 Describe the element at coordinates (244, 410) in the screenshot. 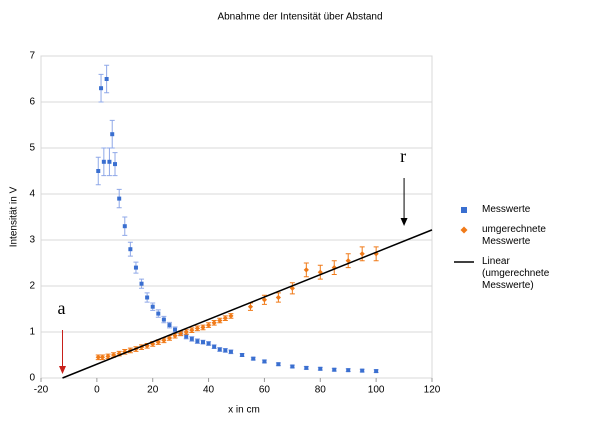

I see `x-axis-label: x in cm` at that location.